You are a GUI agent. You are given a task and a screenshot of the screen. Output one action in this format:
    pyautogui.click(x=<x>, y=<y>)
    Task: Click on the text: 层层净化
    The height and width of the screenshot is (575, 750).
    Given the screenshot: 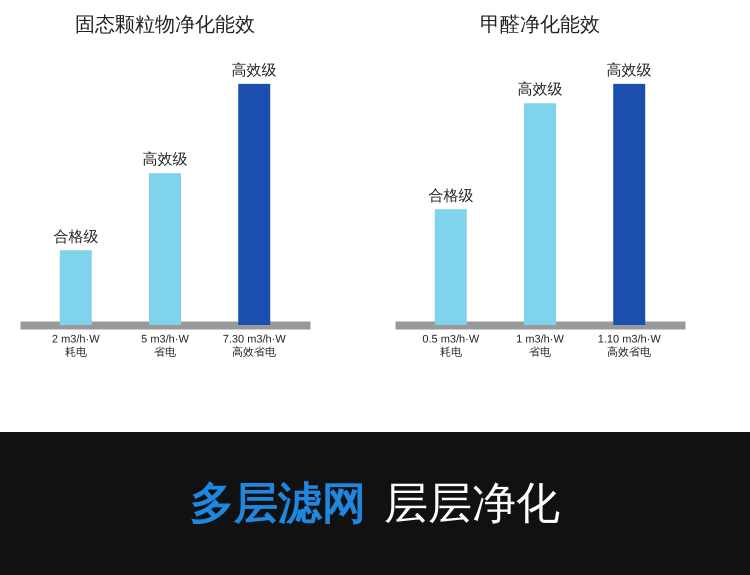 What is the action you would take?
    pyautogui.click(x=472, y=504)
    